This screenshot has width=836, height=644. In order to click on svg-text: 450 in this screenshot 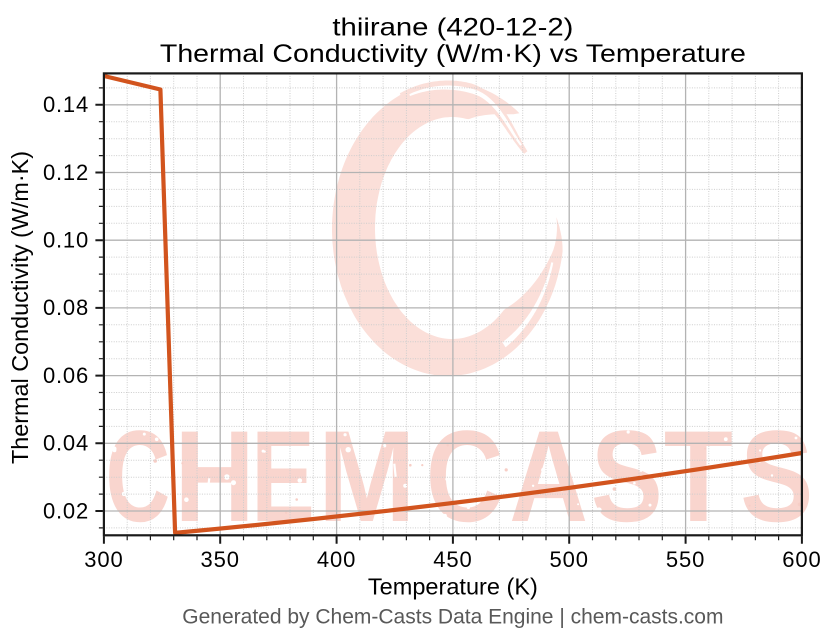, I will do `click(452, 559)`.